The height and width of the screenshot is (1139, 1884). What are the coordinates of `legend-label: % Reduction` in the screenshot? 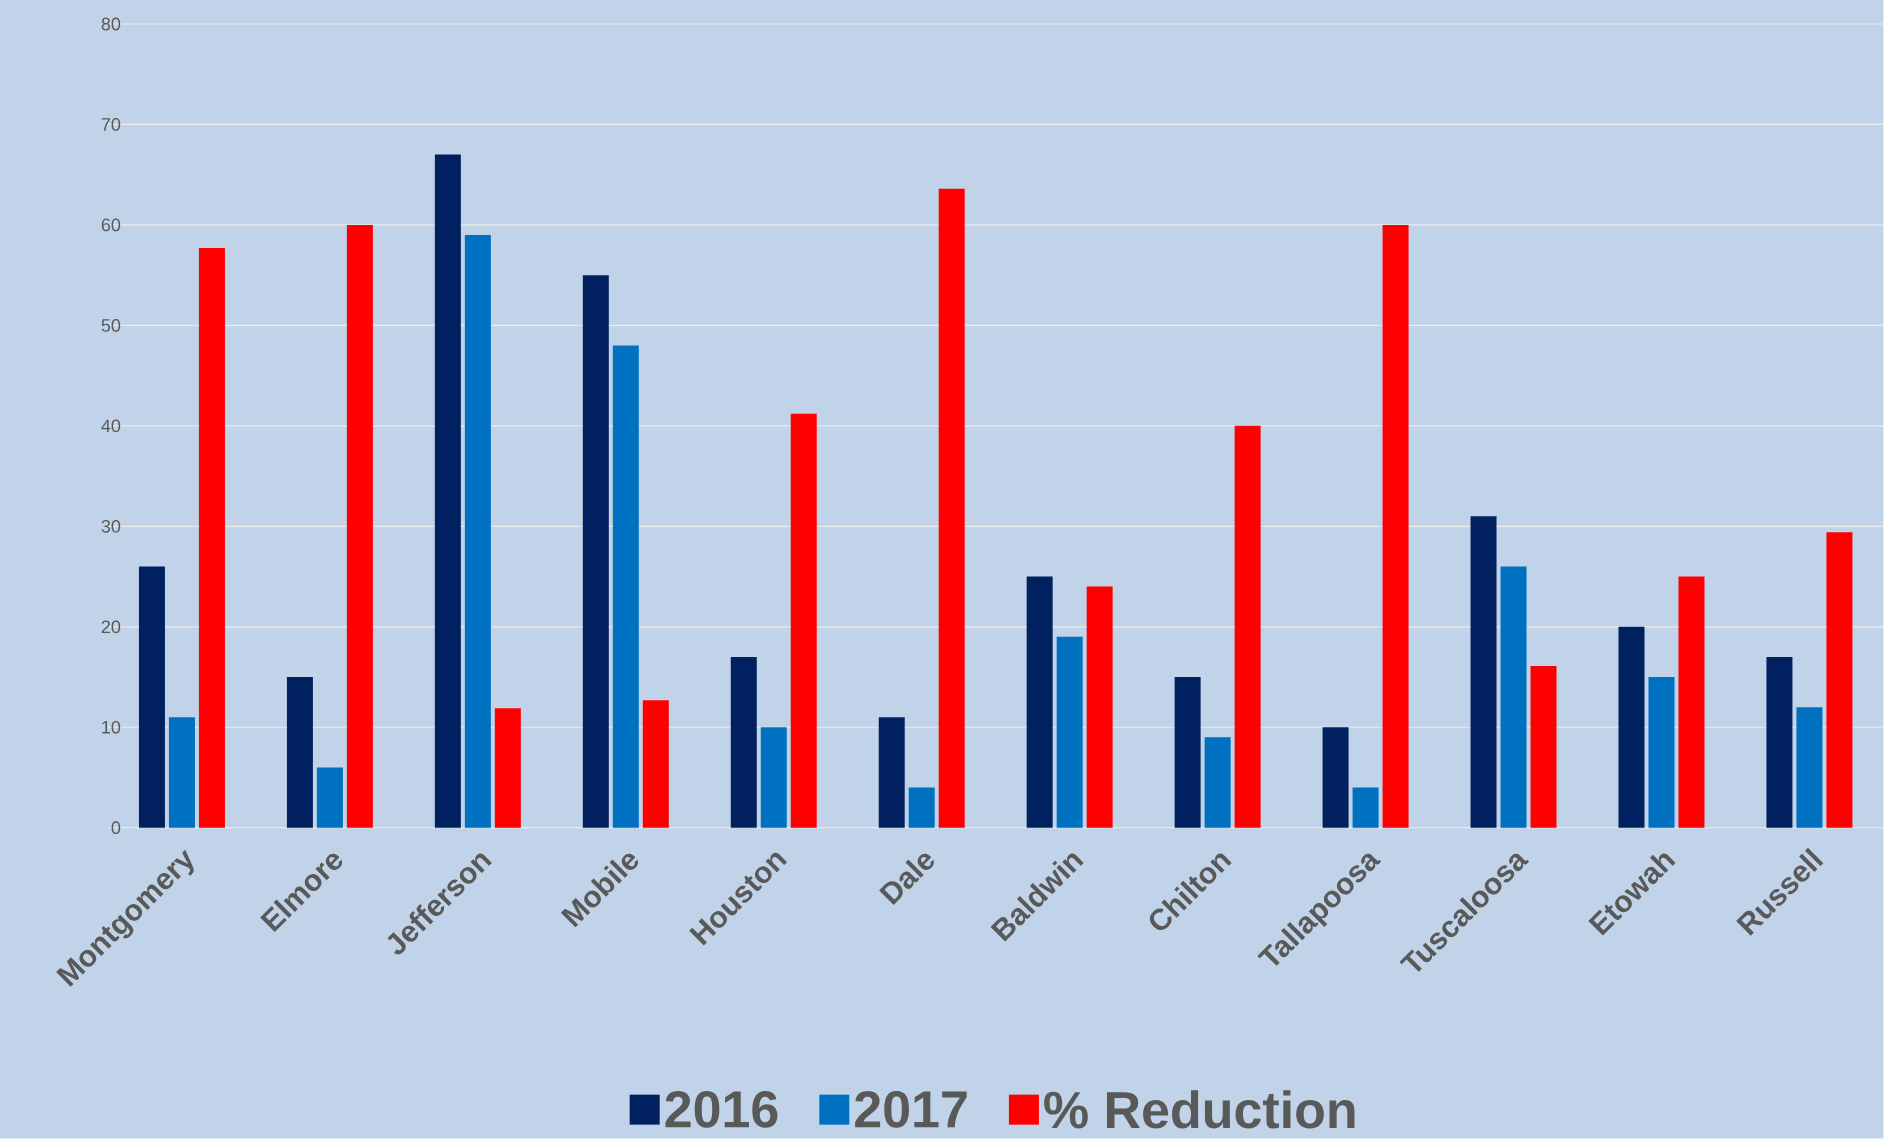 It's located at (1199, 1109).